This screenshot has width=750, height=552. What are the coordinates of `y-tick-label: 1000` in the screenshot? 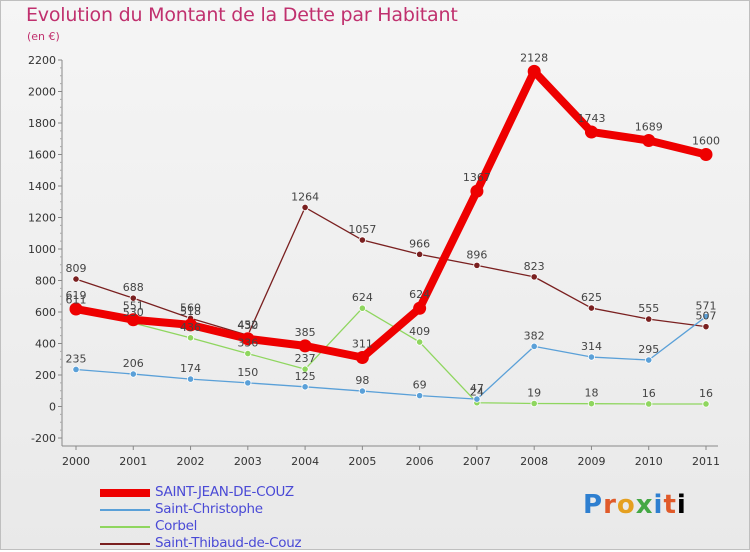 It's located at (42, 249).